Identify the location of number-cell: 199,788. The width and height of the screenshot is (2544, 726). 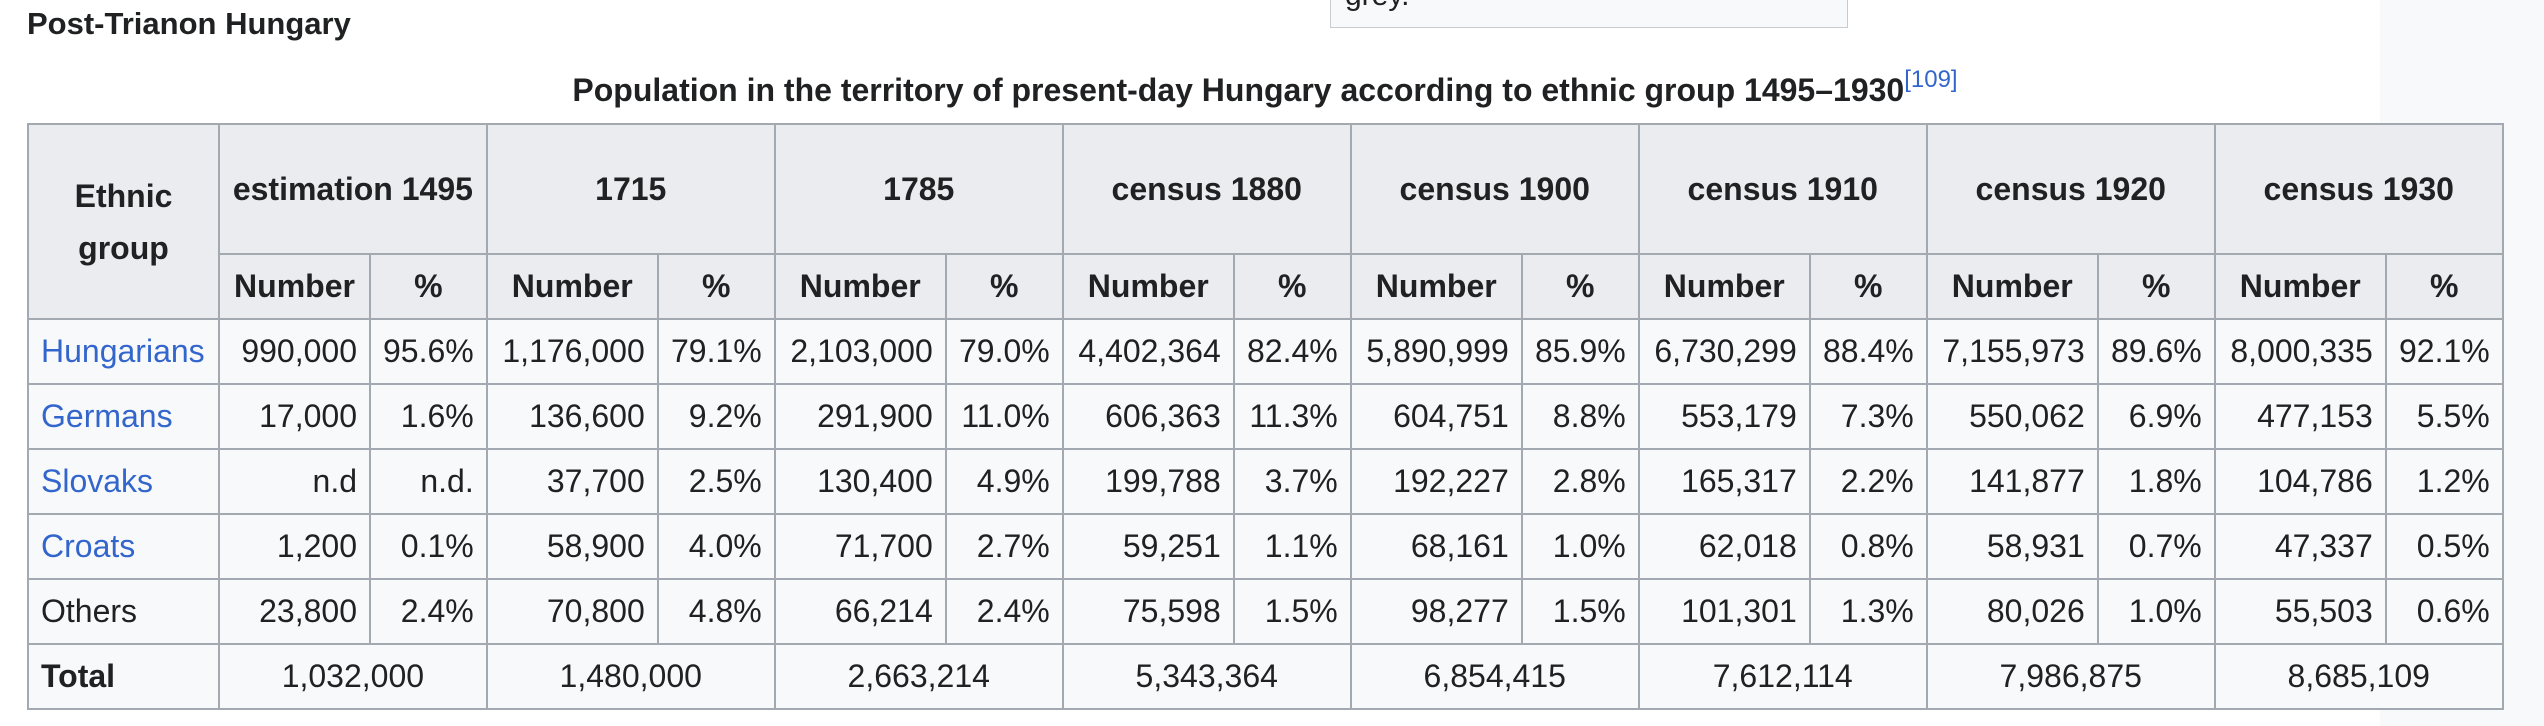
(1148, 481).